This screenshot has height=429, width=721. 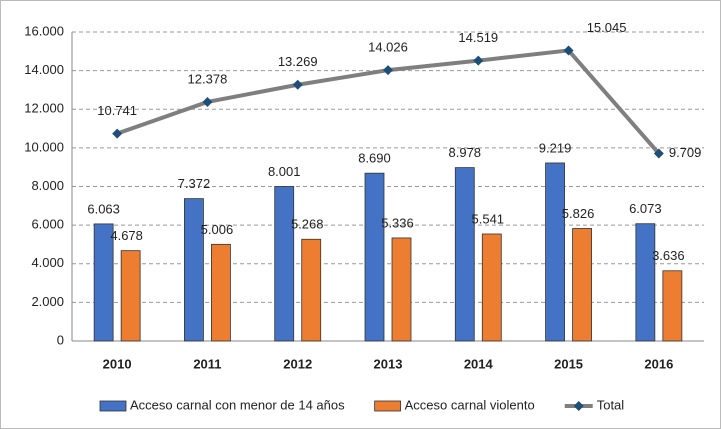 I want to click on y-tick-label: 0, so click(x=60, y=339).